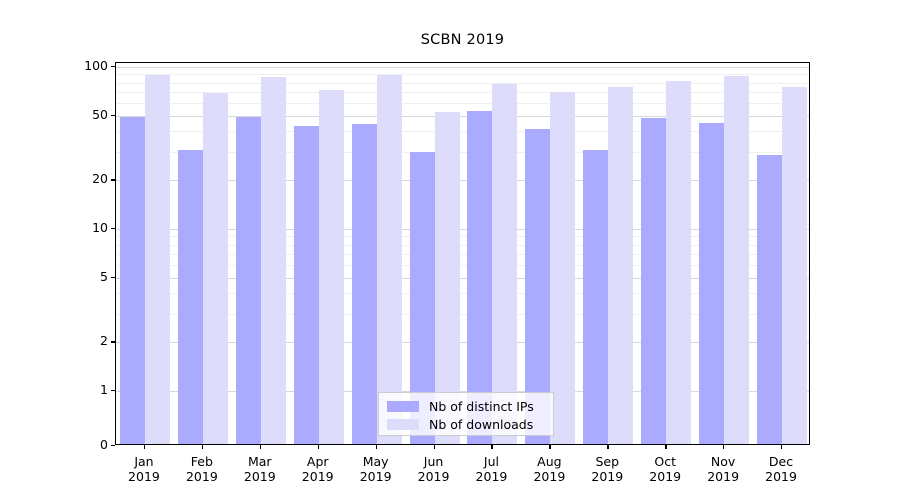 This screenshot has height=500, width=900. Describe the element at coordinates (607, 462) in the screenshot. I see `x-tick-month: Sep` at that location.